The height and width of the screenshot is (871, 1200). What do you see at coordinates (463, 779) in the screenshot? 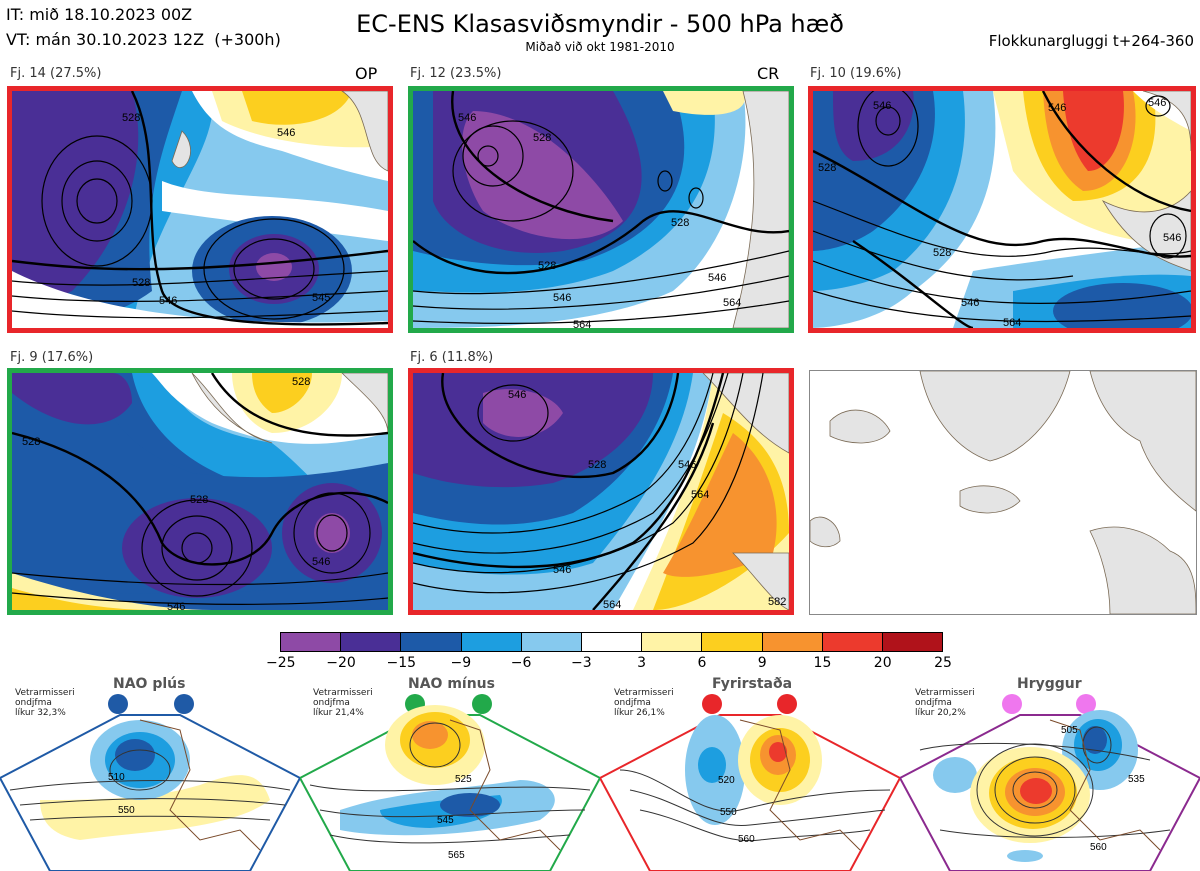
I see `contour-label: 525` at bounding box center [463, 779].